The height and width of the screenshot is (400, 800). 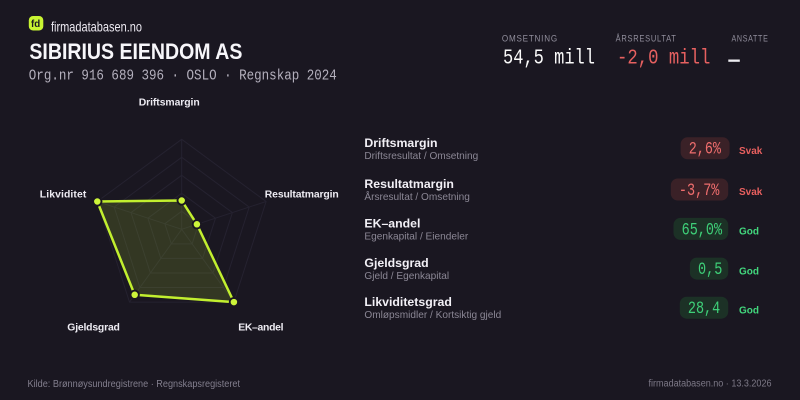 What do you see at coordinates (432, 315) in the screenshot?
I see `svg-text:Omløpsmidler / Kortsiktig gjel: Omløpsmidler / Kortsiktig gjeld` at bounding box center [432, 315].